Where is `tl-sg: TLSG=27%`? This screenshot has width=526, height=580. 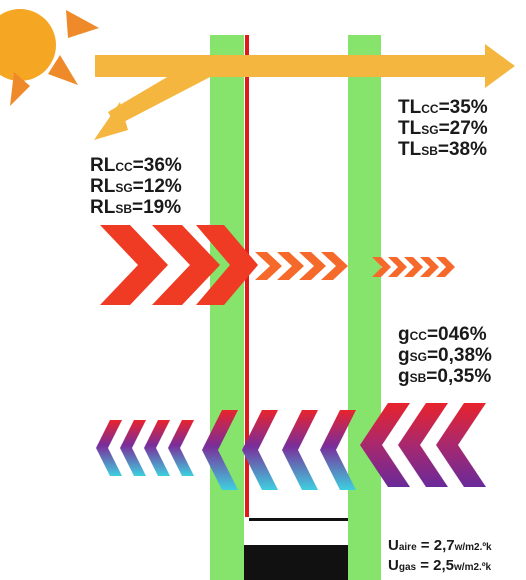 tl-sg: TLSG=27% is located at coordinates (443, 128).